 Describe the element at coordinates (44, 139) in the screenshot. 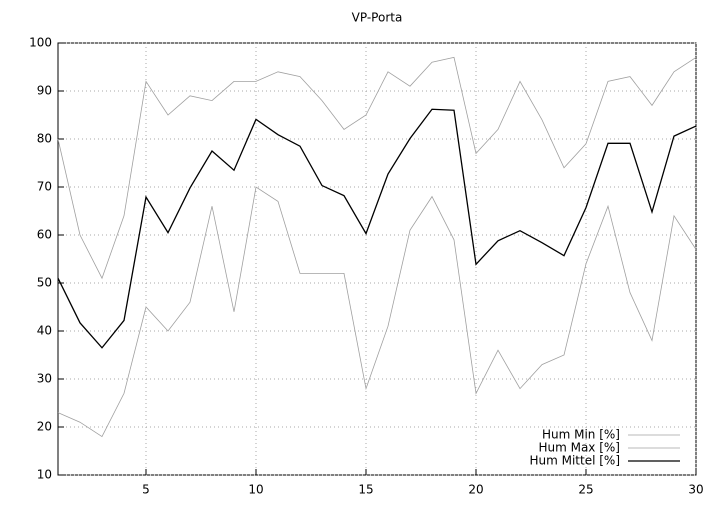

I see `y-tick-label: 80` at that location.